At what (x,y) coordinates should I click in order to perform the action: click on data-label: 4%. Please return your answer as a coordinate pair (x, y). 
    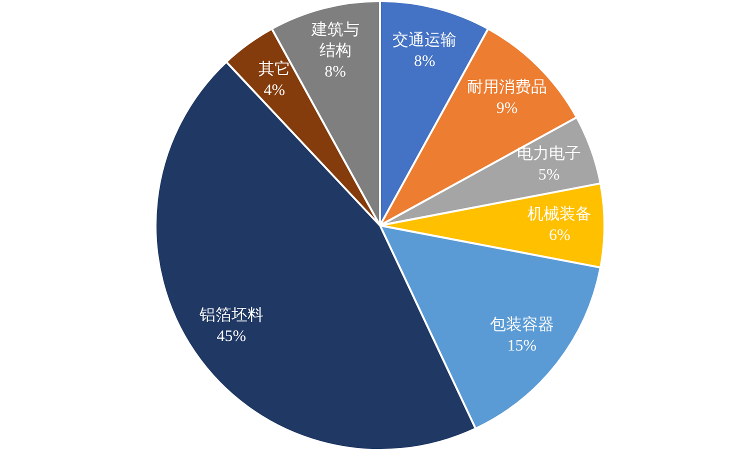
    Looking at the image, I should click on (275, 90).